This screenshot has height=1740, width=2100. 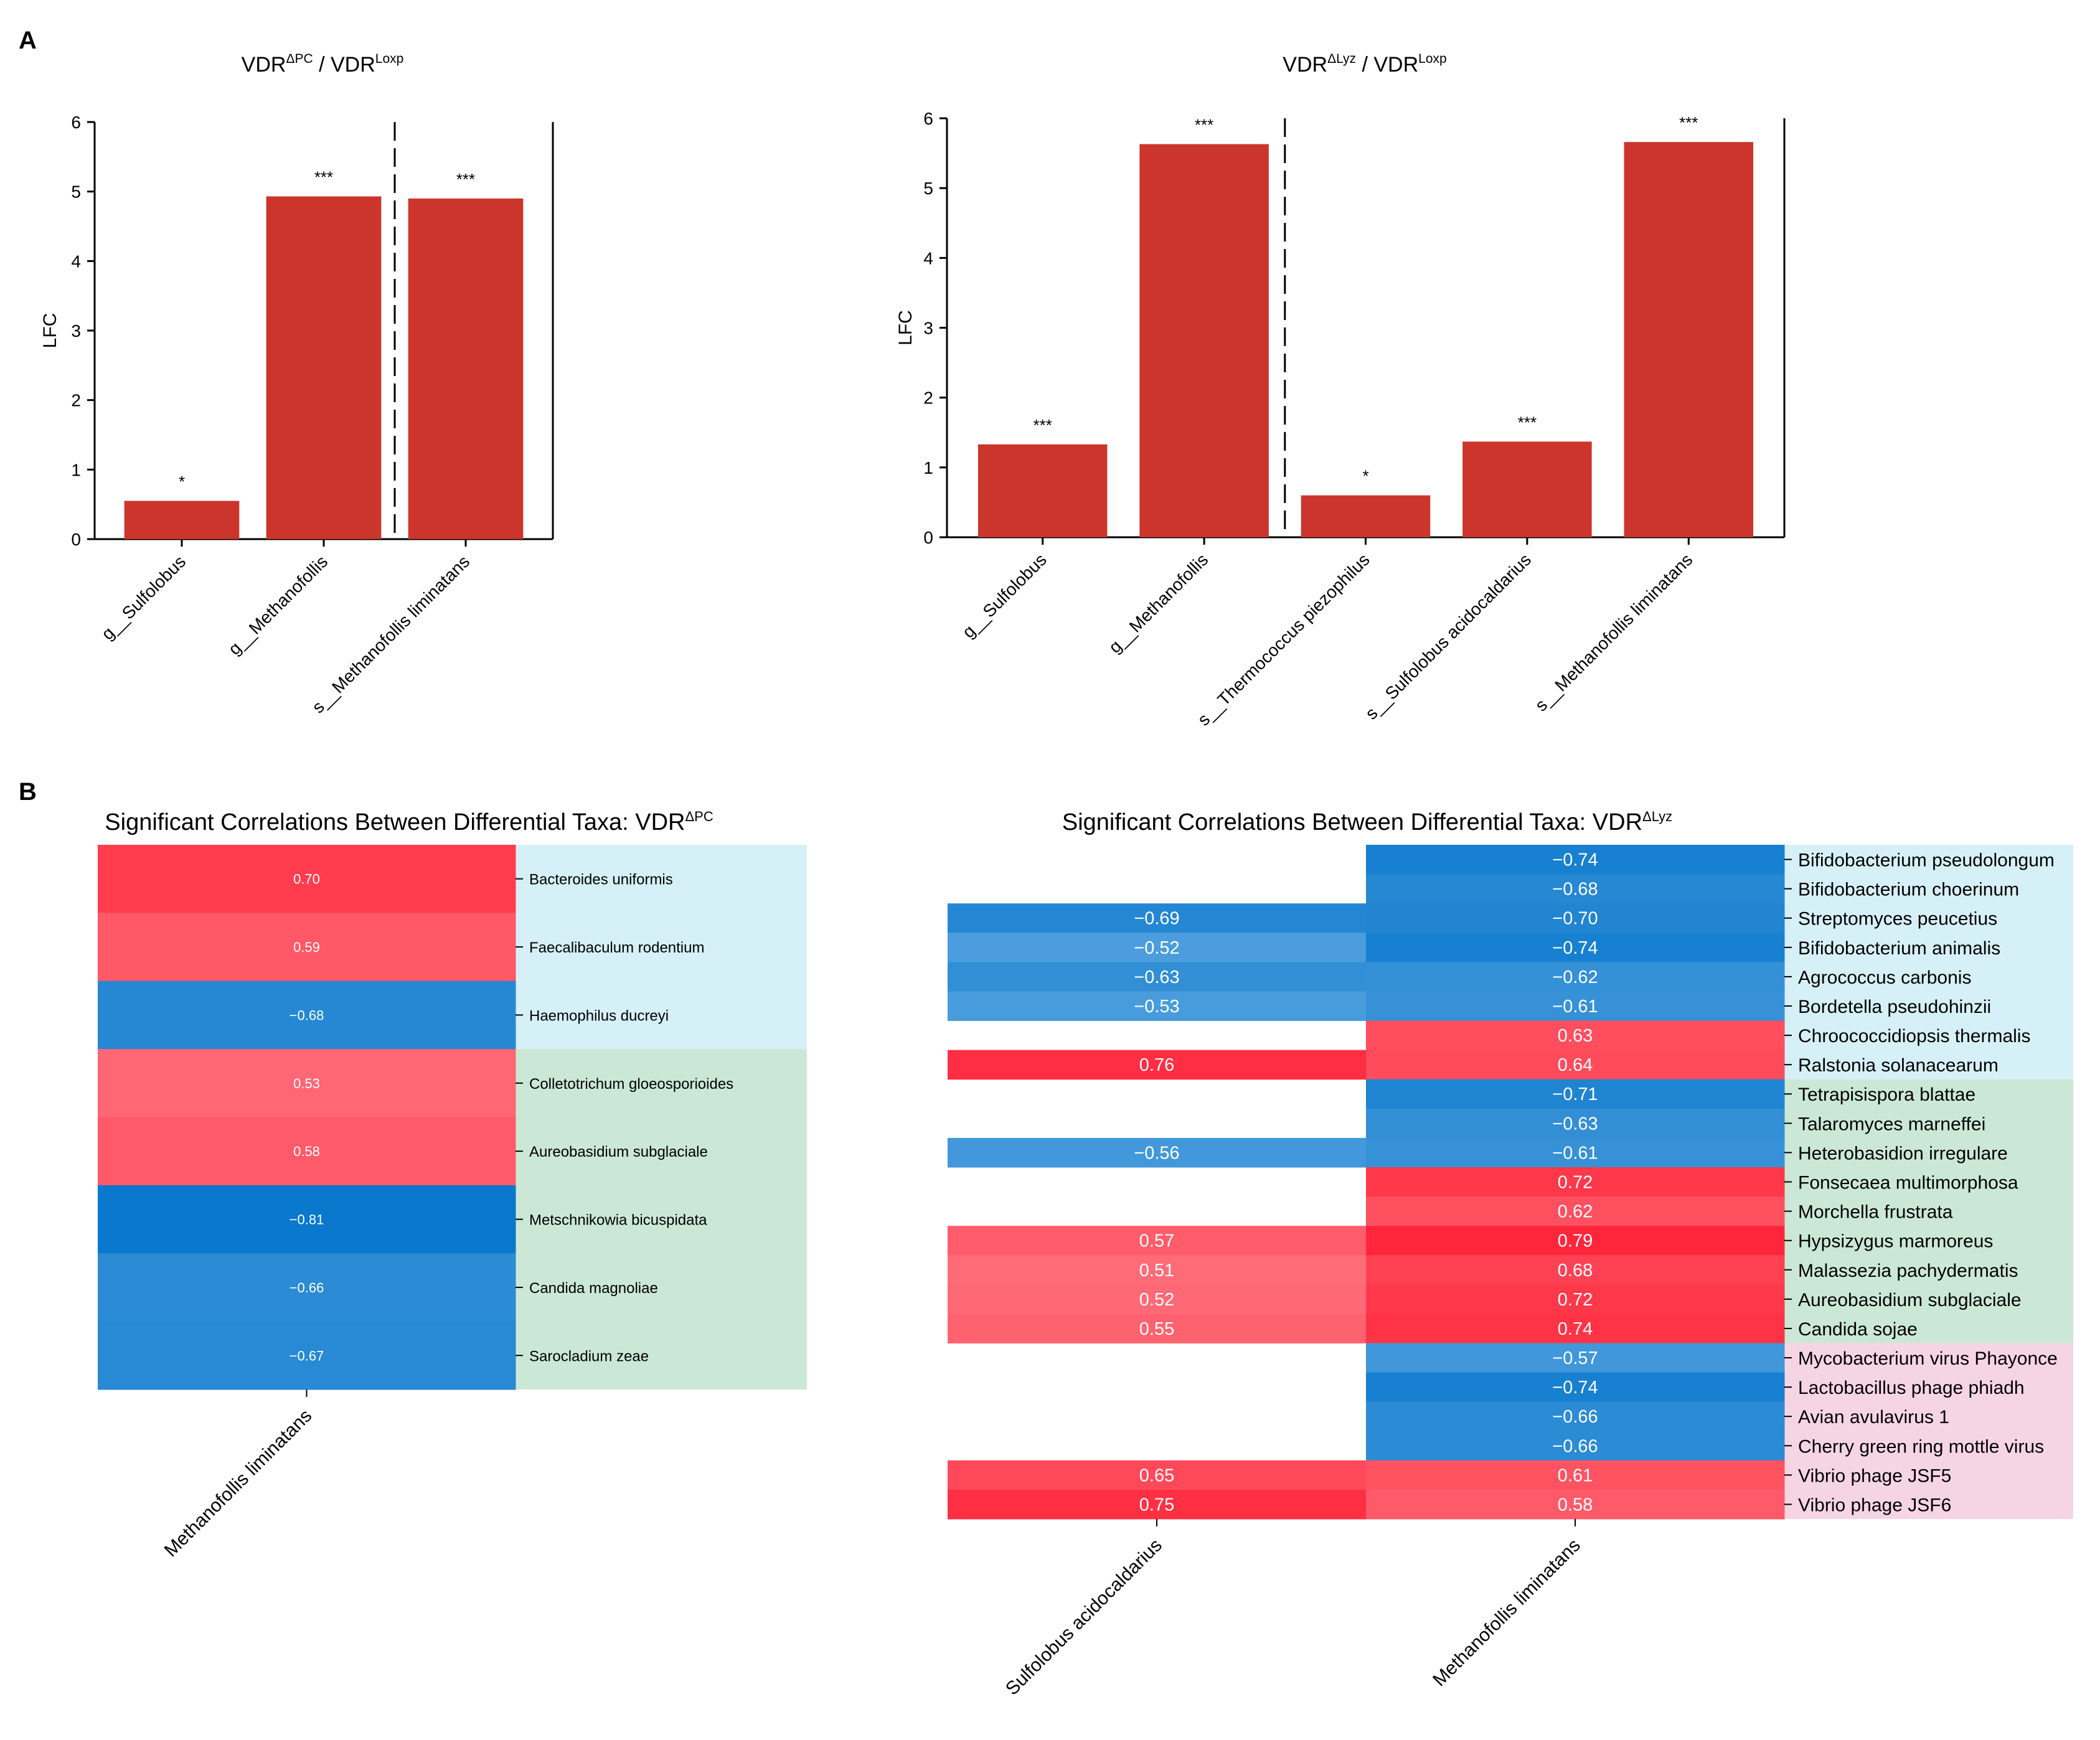 I want to click on heatmap-column-label: Sulfolobus acidocaldarius, so click(x=1084, y=1617).